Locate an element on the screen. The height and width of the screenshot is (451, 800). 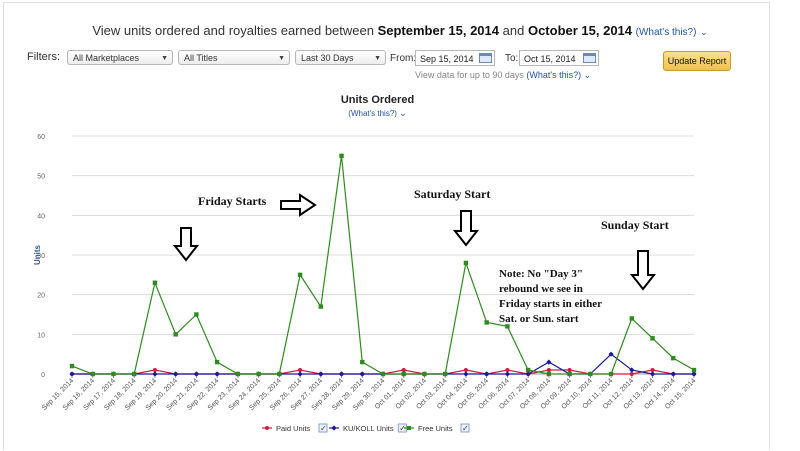
titles-select: All Titles ▼ is located at coordinates (234, 57).